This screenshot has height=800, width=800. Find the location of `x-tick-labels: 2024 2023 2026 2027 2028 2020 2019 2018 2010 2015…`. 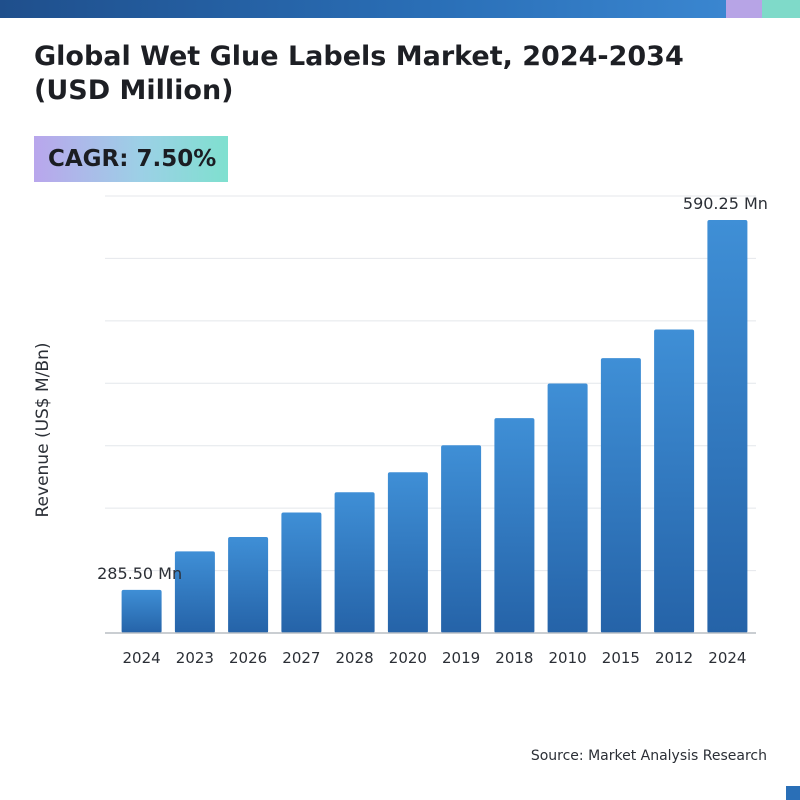

x-tick-labels: 2024 2023 2026 2027 2028 2020 2019 2018 2010 2015… is located at coordinates (435, 658).